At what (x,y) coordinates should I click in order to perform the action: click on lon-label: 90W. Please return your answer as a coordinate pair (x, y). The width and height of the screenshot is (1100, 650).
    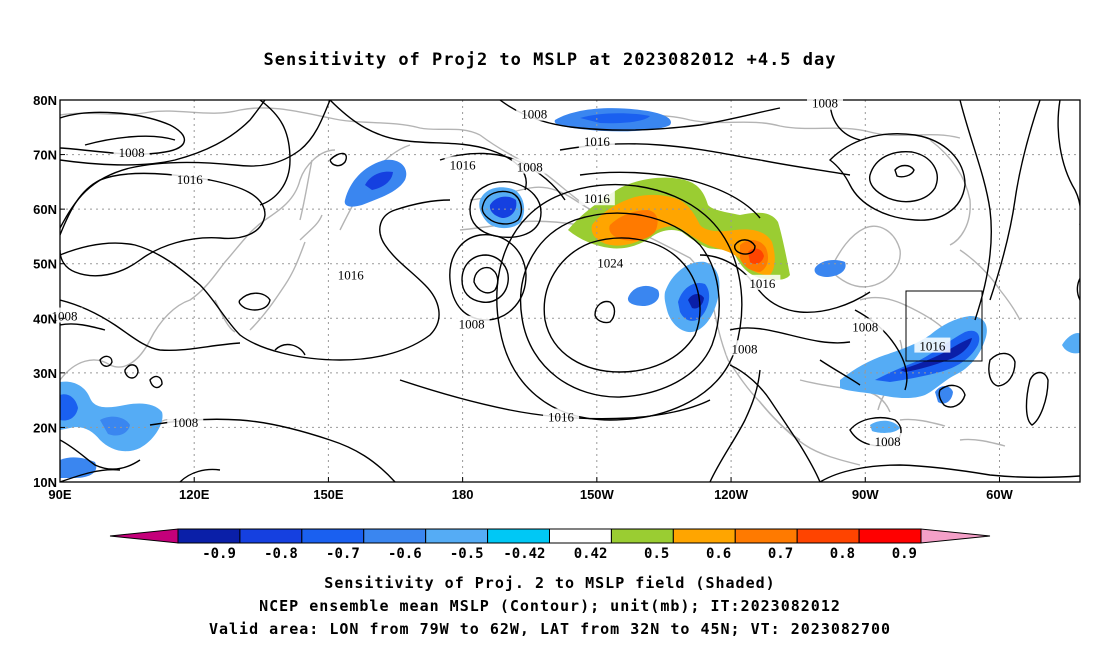
    Looking at the image, I should click on (865, 494).